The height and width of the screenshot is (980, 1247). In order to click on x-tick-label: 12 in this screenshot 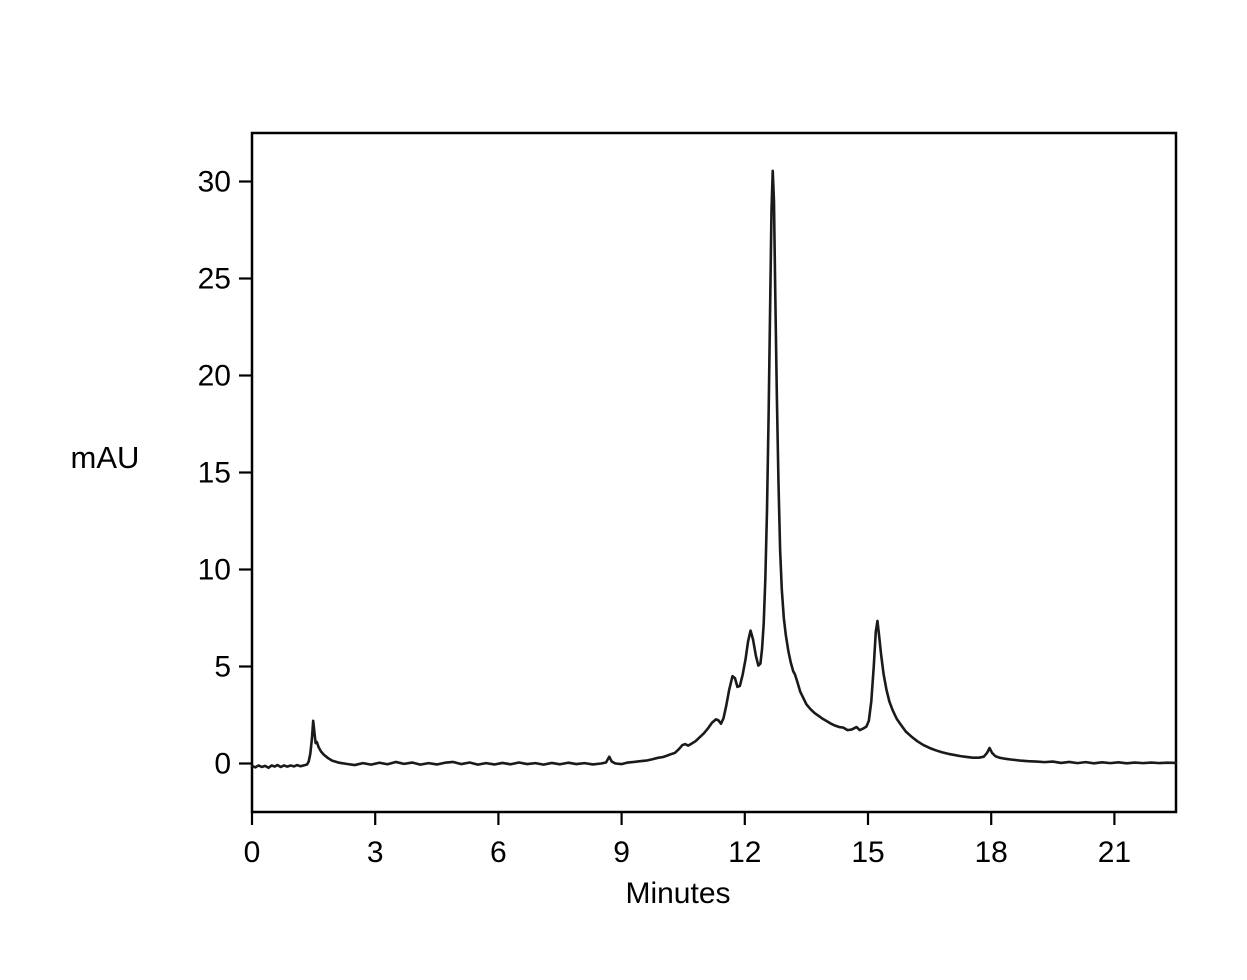, I will do `click(744, 852)`.